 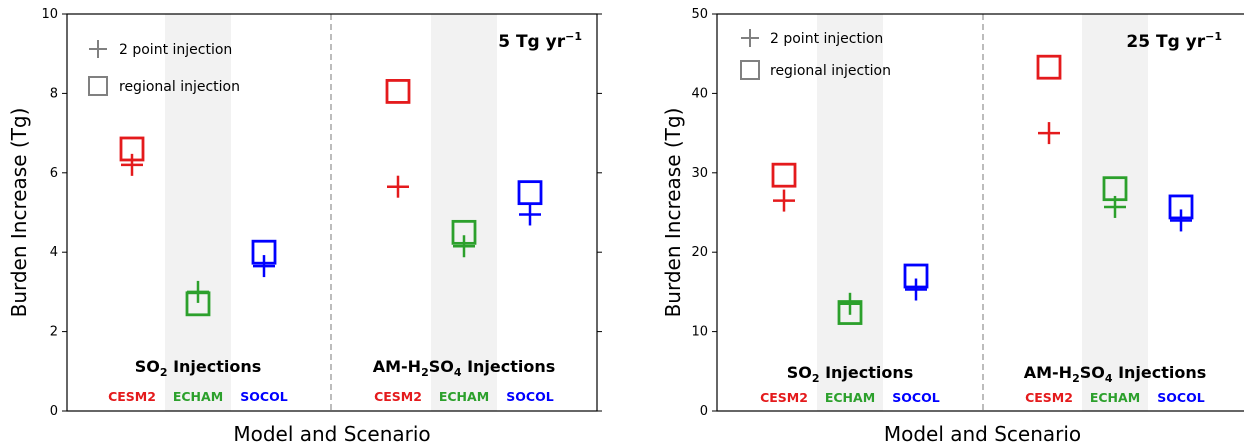 I want to click on rate-label-text: 5 Tg yr, so click(x=532, y=42).